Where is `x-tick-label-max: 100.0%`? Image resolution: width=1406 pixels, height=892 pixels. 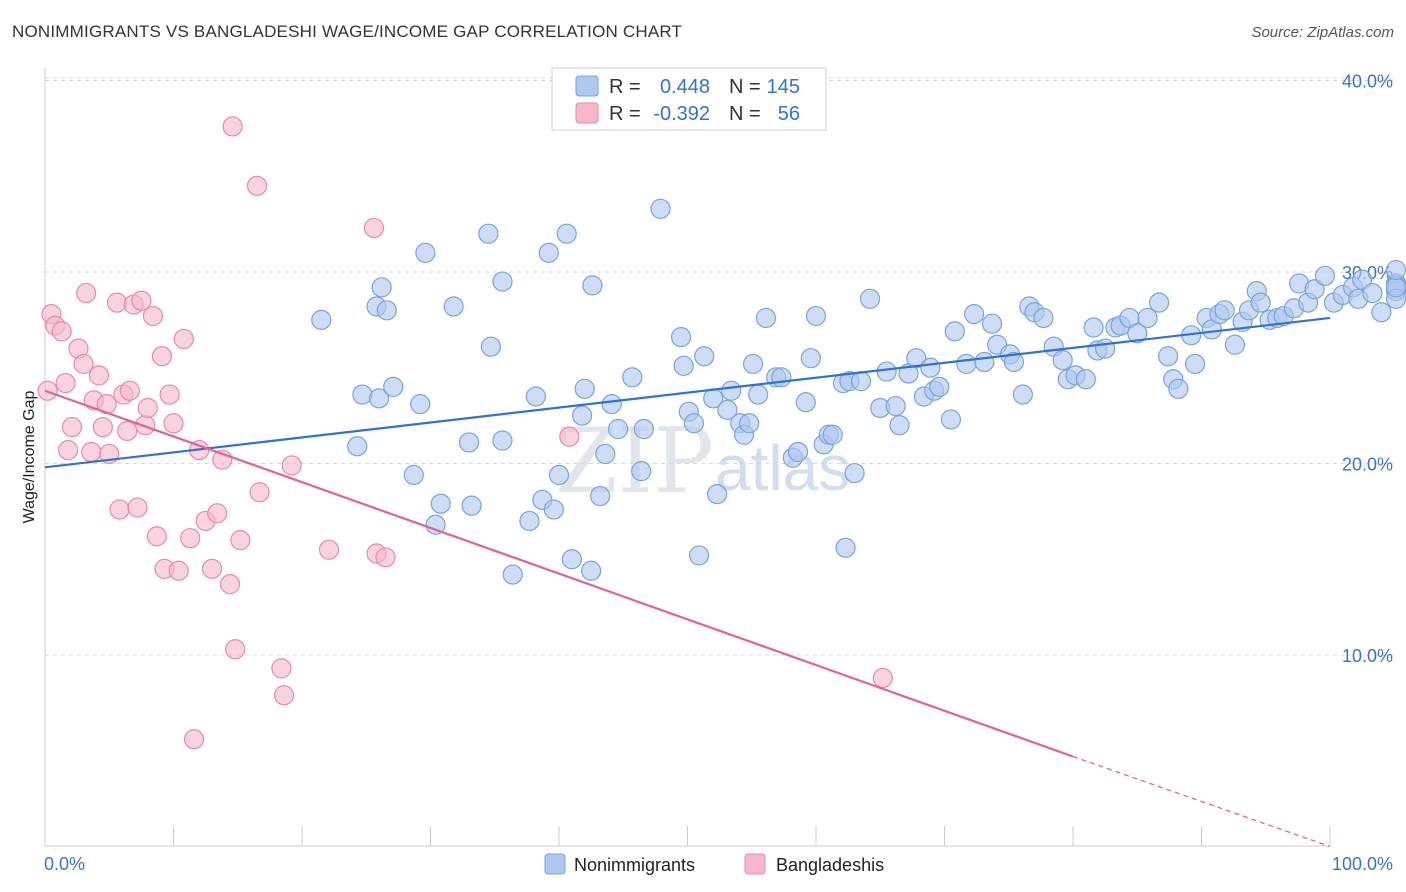 x-tick-label-max: 100.0% is located at coordinates (1362, 864).